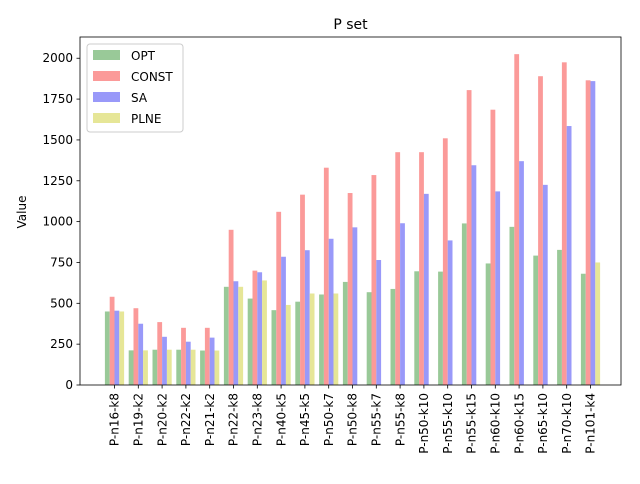 This screenshot has height=484, width=640. What do you see at coordinates (61, 303) in the screenshot?
I see `y-tick-label: 500` at bounding box center [61, 303].